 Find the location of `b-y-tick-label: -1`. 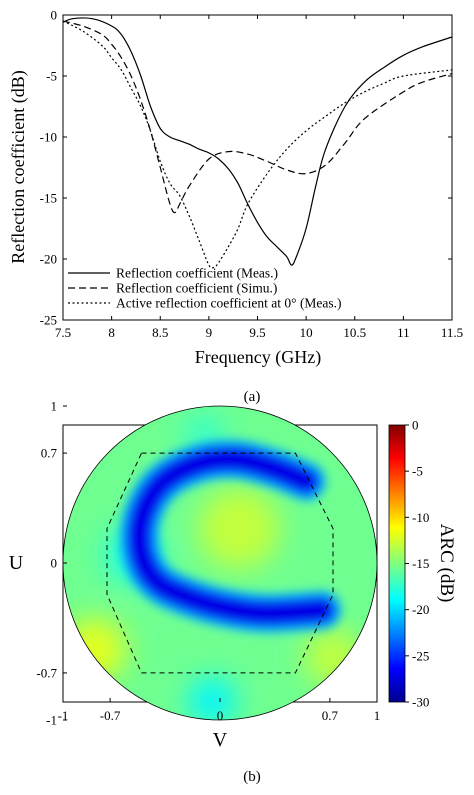

b-y-tick-label: -1 is located at coordinates (51, 720).